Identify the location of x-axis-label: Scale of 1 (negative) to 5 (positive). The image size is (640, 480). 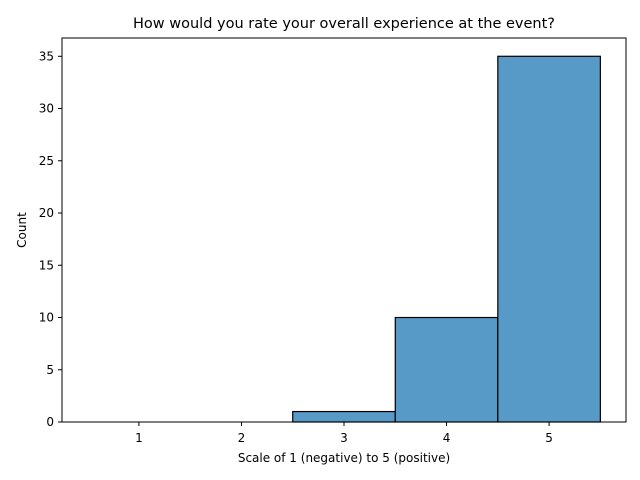
(344, 458).